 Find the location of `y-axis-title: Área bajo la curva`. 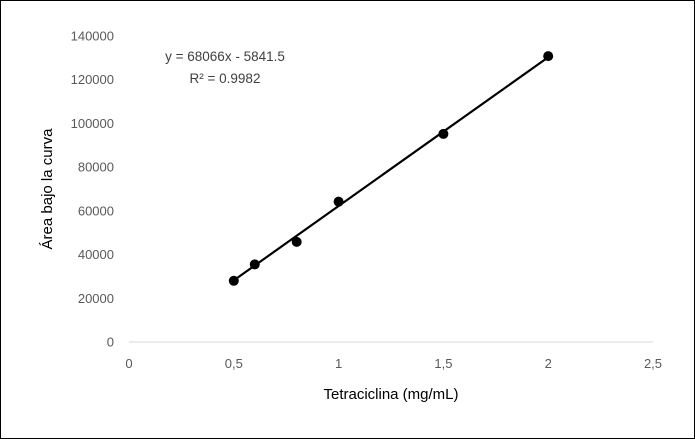

y-axis-title: Área bajo la curva is located at coordinates (47, 189).